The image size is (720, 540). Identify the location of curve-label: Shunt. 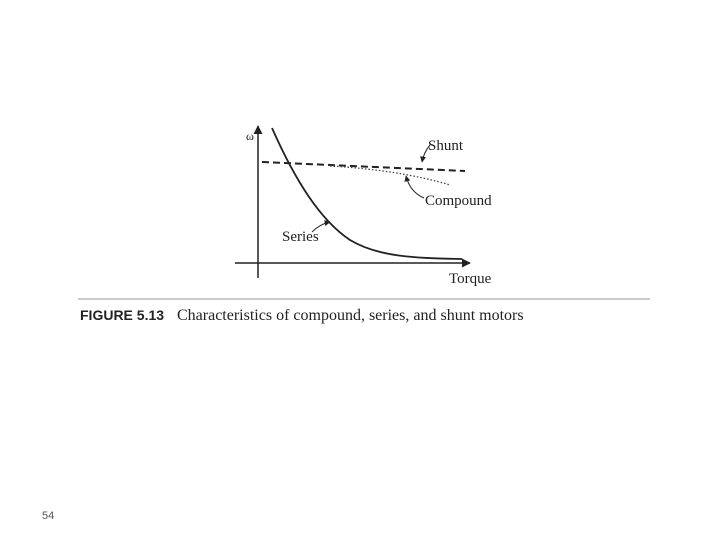
(446, 146).